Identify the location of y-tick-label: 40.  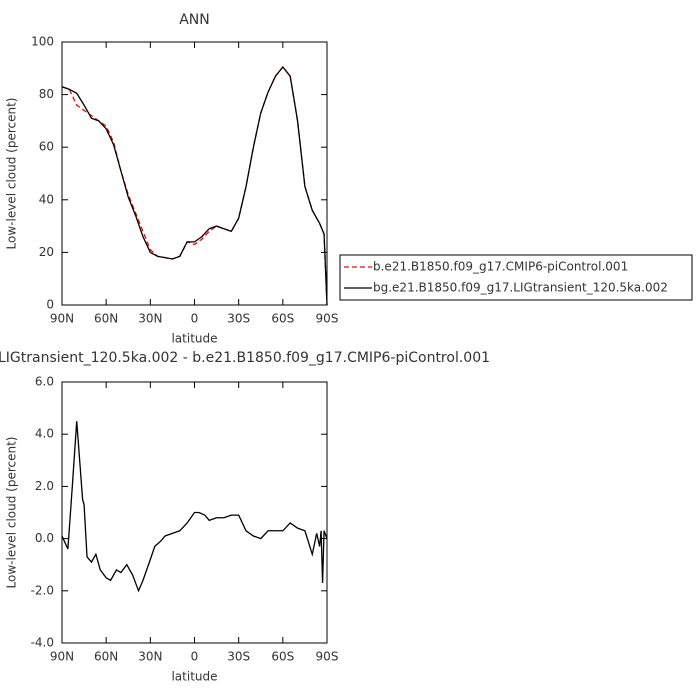
(46, 199).